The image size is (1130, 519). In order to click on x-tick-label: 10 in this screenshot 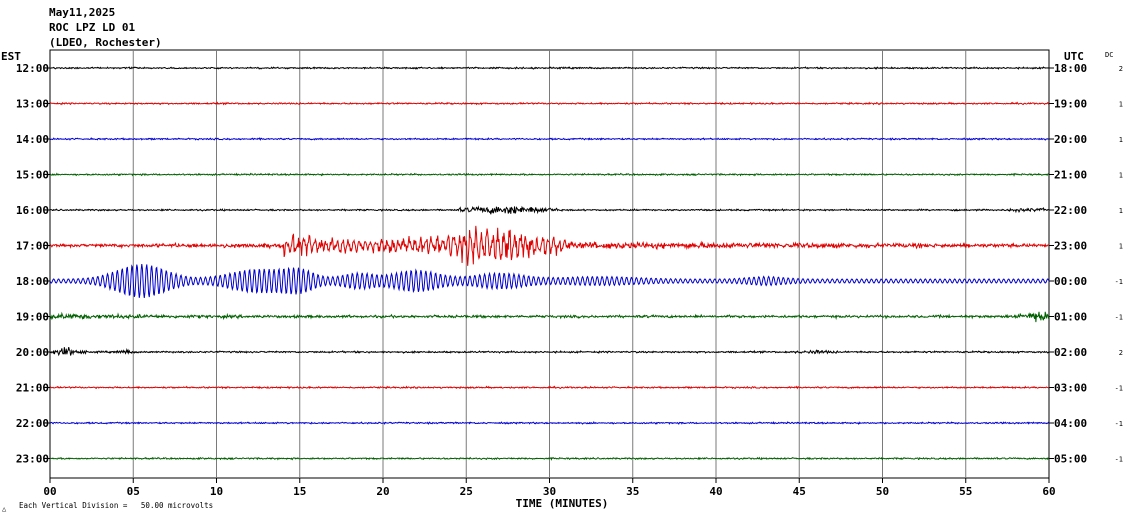, I will do `click(216, 491)`.